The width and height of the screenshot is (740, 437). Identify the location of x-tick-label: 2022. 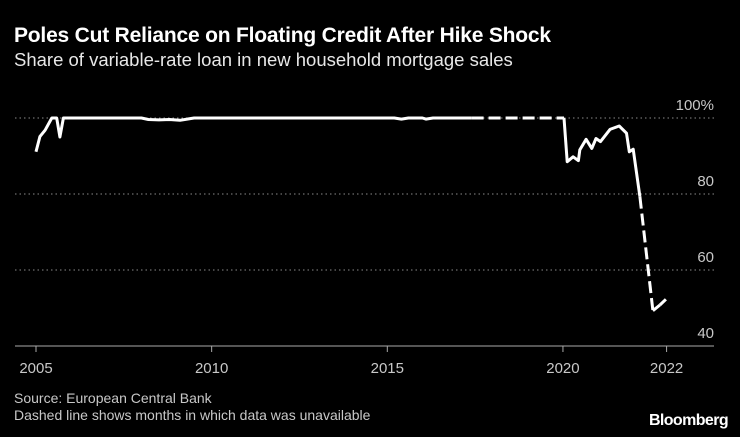
(666, 368).